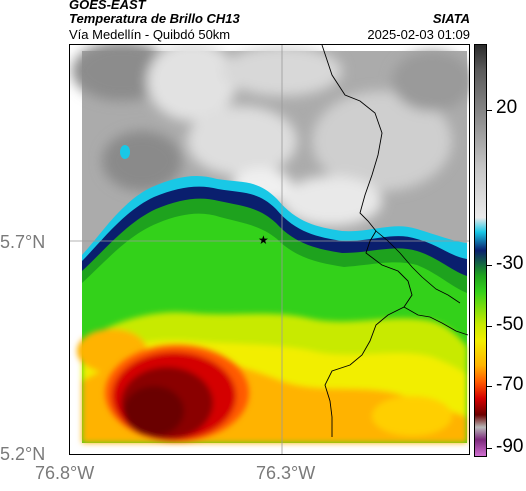 The width and height of the screenshot is (526, 491). I want to click on lon-label: 76.3°W, so click(286, 473).